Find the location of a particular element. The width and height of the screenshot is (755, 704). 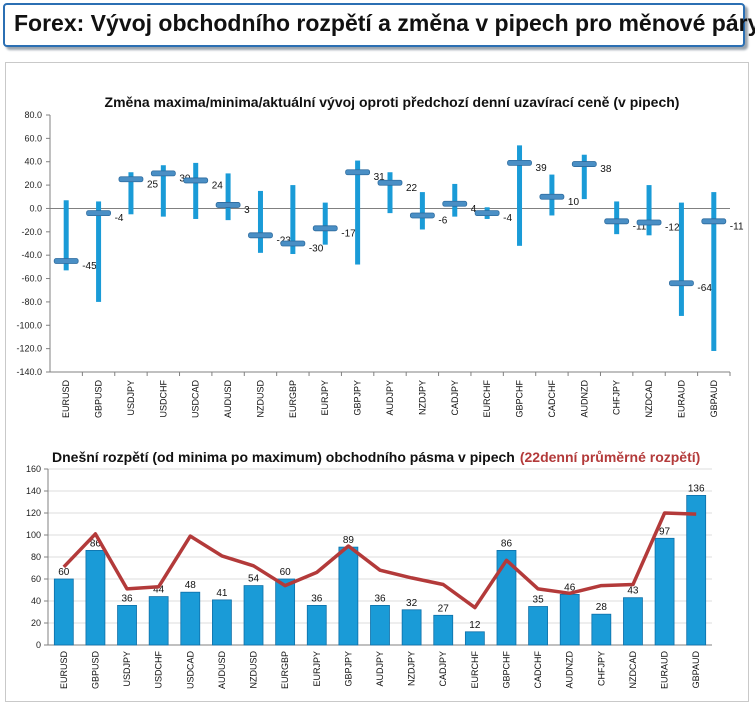

chart2-y-tick-label: 40 is located at coordinates (36, 601).